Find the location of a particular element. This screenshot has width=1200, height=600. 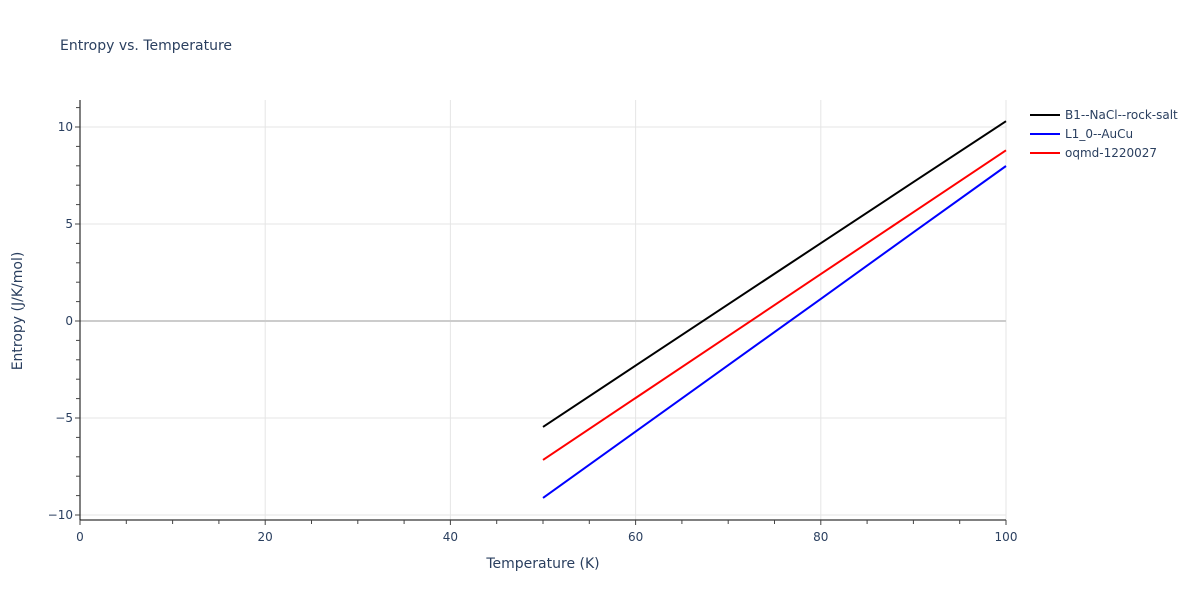

y-tick-label: −10 is located at coordinates (60, 515).